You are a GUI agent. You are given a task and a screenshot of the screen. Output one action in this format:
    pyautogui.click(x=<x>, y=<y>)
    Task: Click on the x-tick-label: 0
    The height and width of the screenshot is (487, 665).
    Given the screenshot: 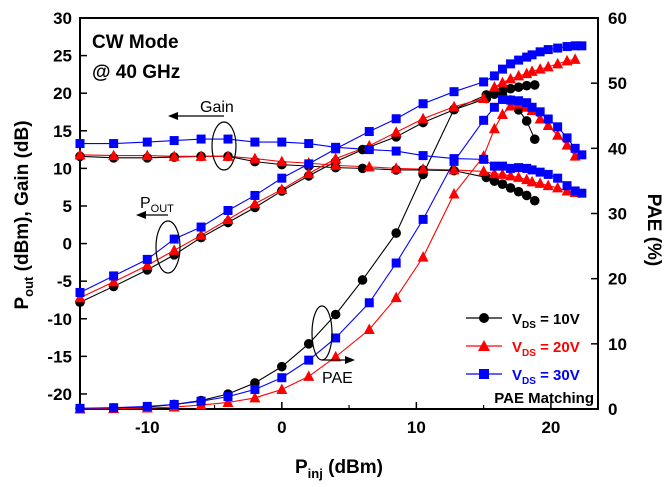 What is the action you would take?
    pyautogui.click(x=281, y=427)
    